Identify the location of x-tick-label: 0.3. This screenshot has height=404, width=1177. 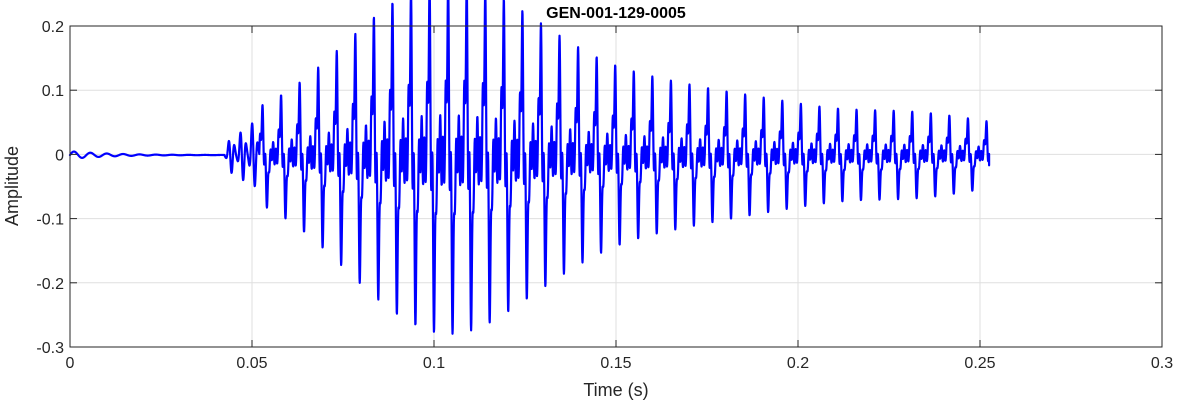
(1162, 363).